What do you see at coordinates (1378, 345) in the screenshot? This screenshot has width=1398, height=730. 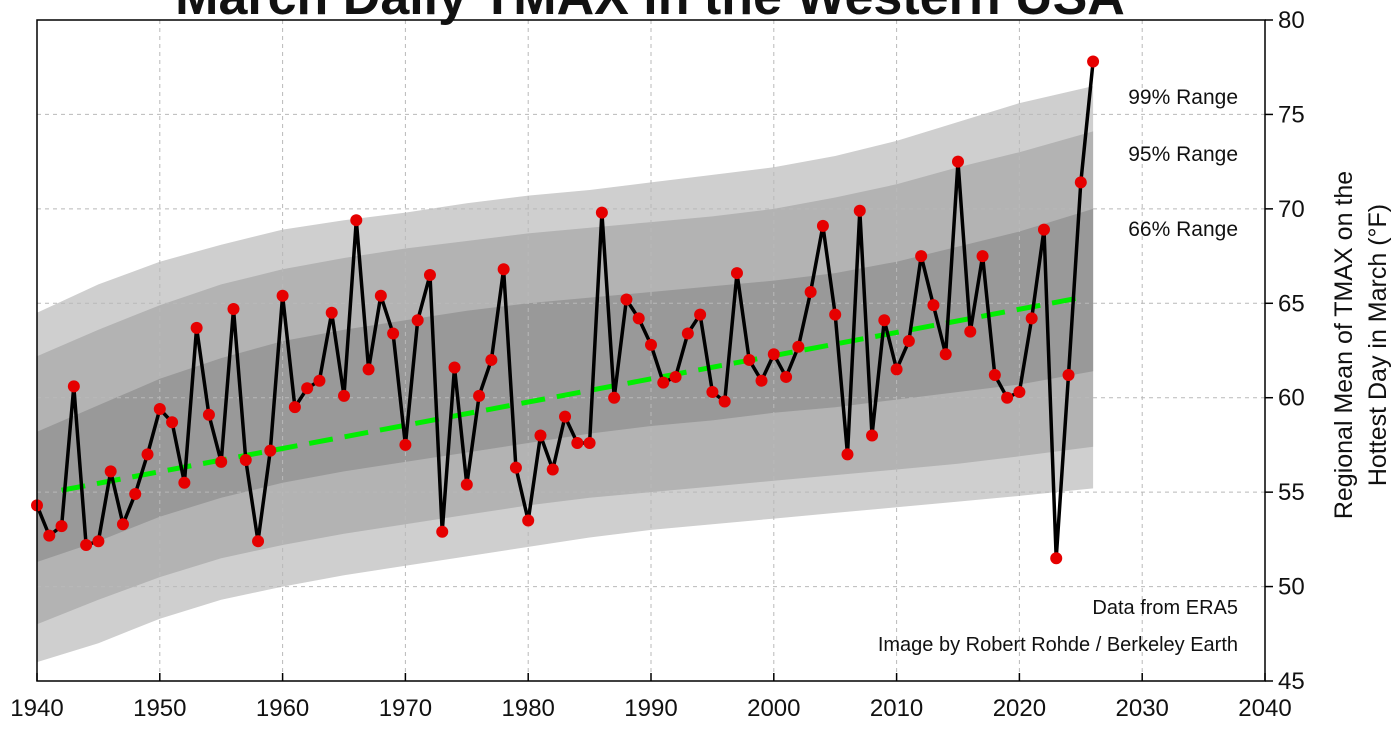 I see `y-axis-label-line2: Hottest Day in March (°F)` at bounding box center [1378, 345].